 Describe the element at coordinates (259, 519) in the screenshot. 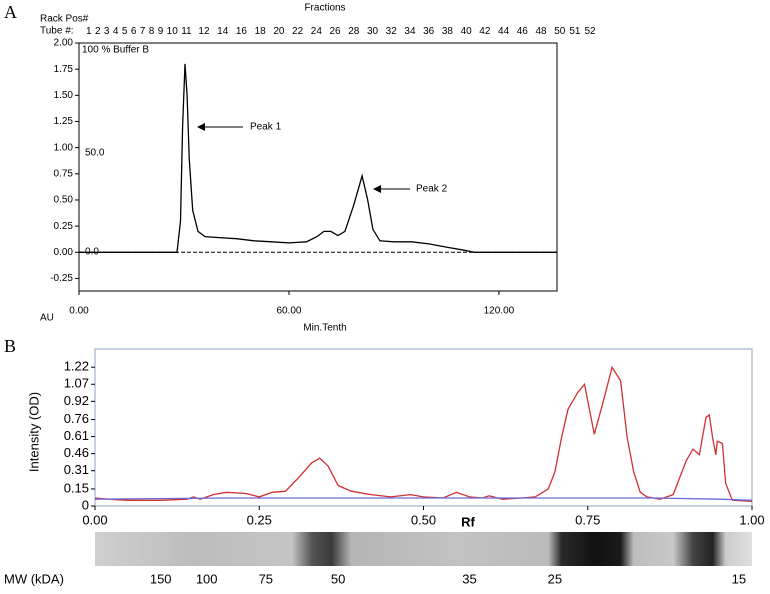

I see `x-tick-label: 0.25` at that location.